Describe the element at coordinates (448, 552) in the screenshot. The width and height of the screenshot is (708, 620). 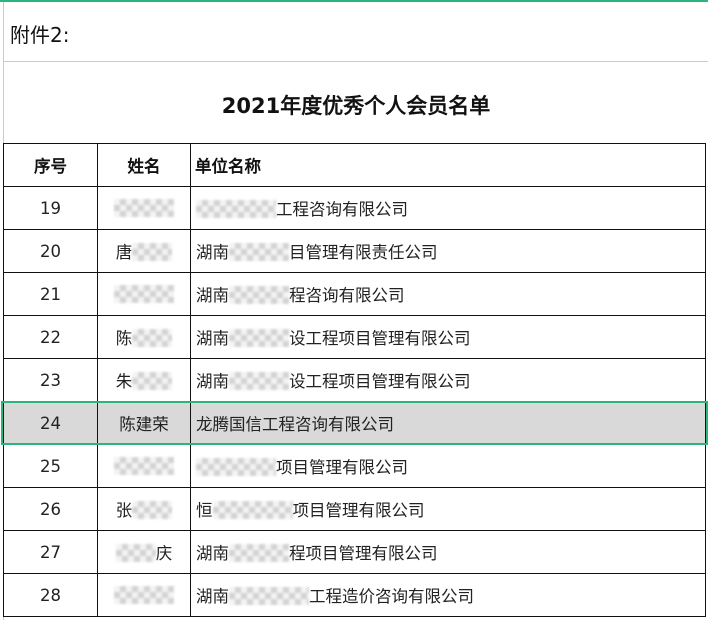
I see `company-cell: 湖南 程项目管理有限公司` at that location.